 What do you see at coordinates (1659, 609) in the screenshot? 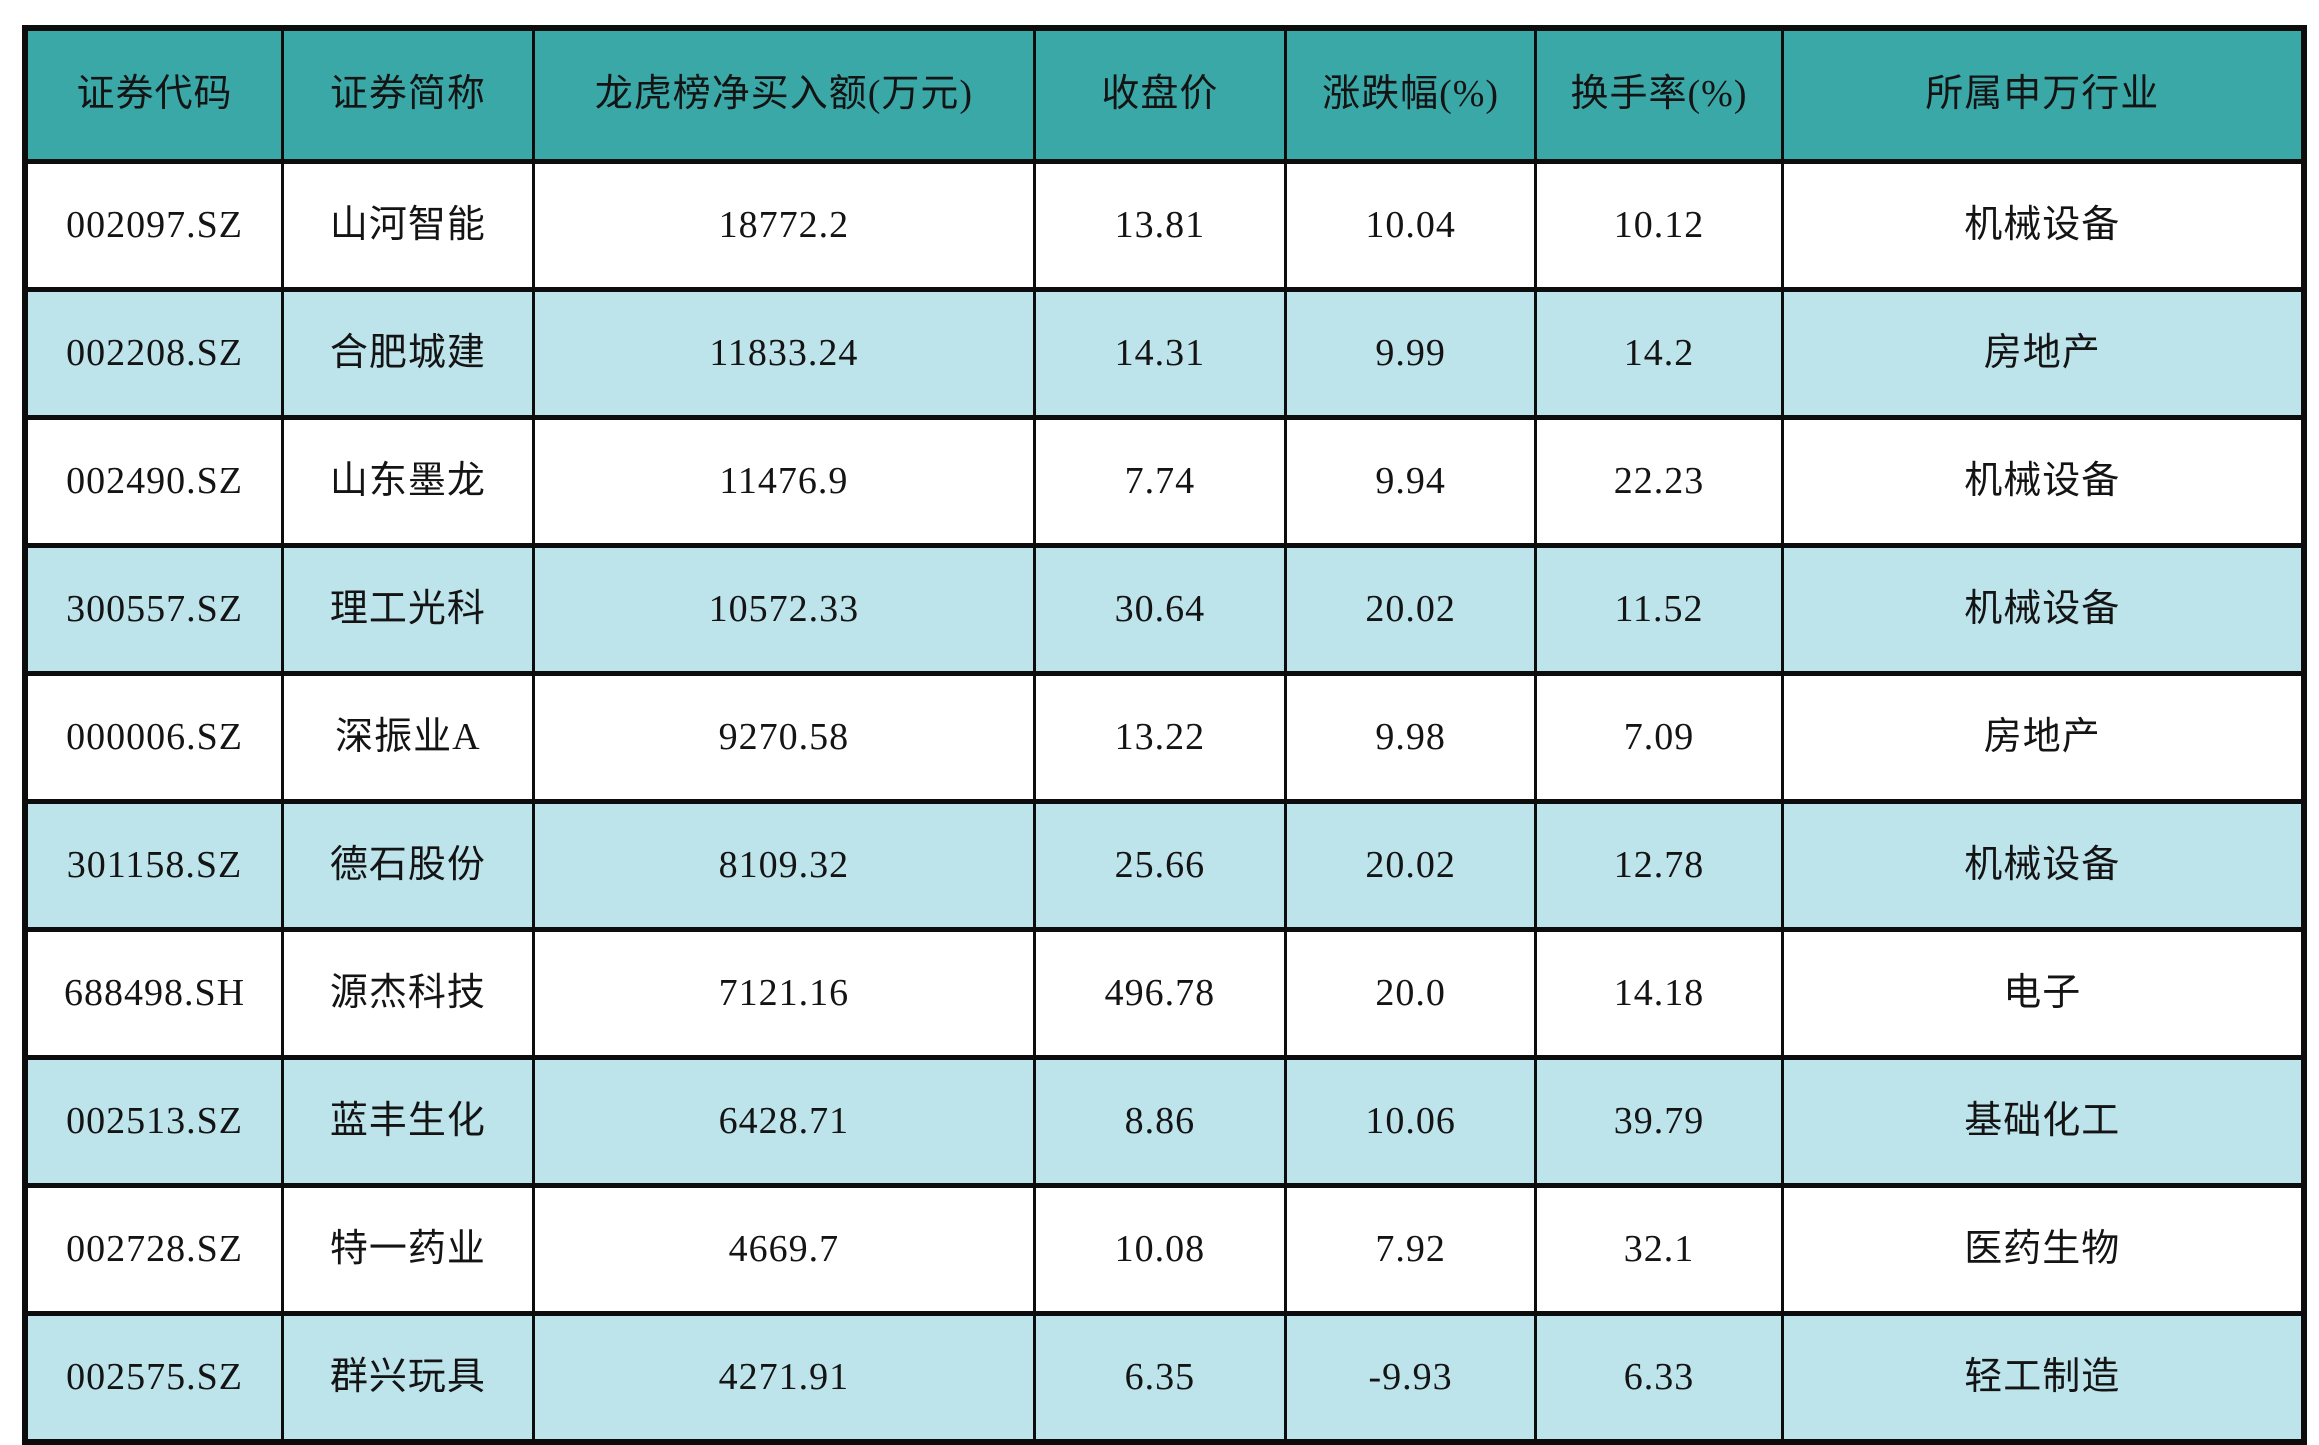
I see `cell-turnover_pct: 11.52` at bounding box center [1659, 609].